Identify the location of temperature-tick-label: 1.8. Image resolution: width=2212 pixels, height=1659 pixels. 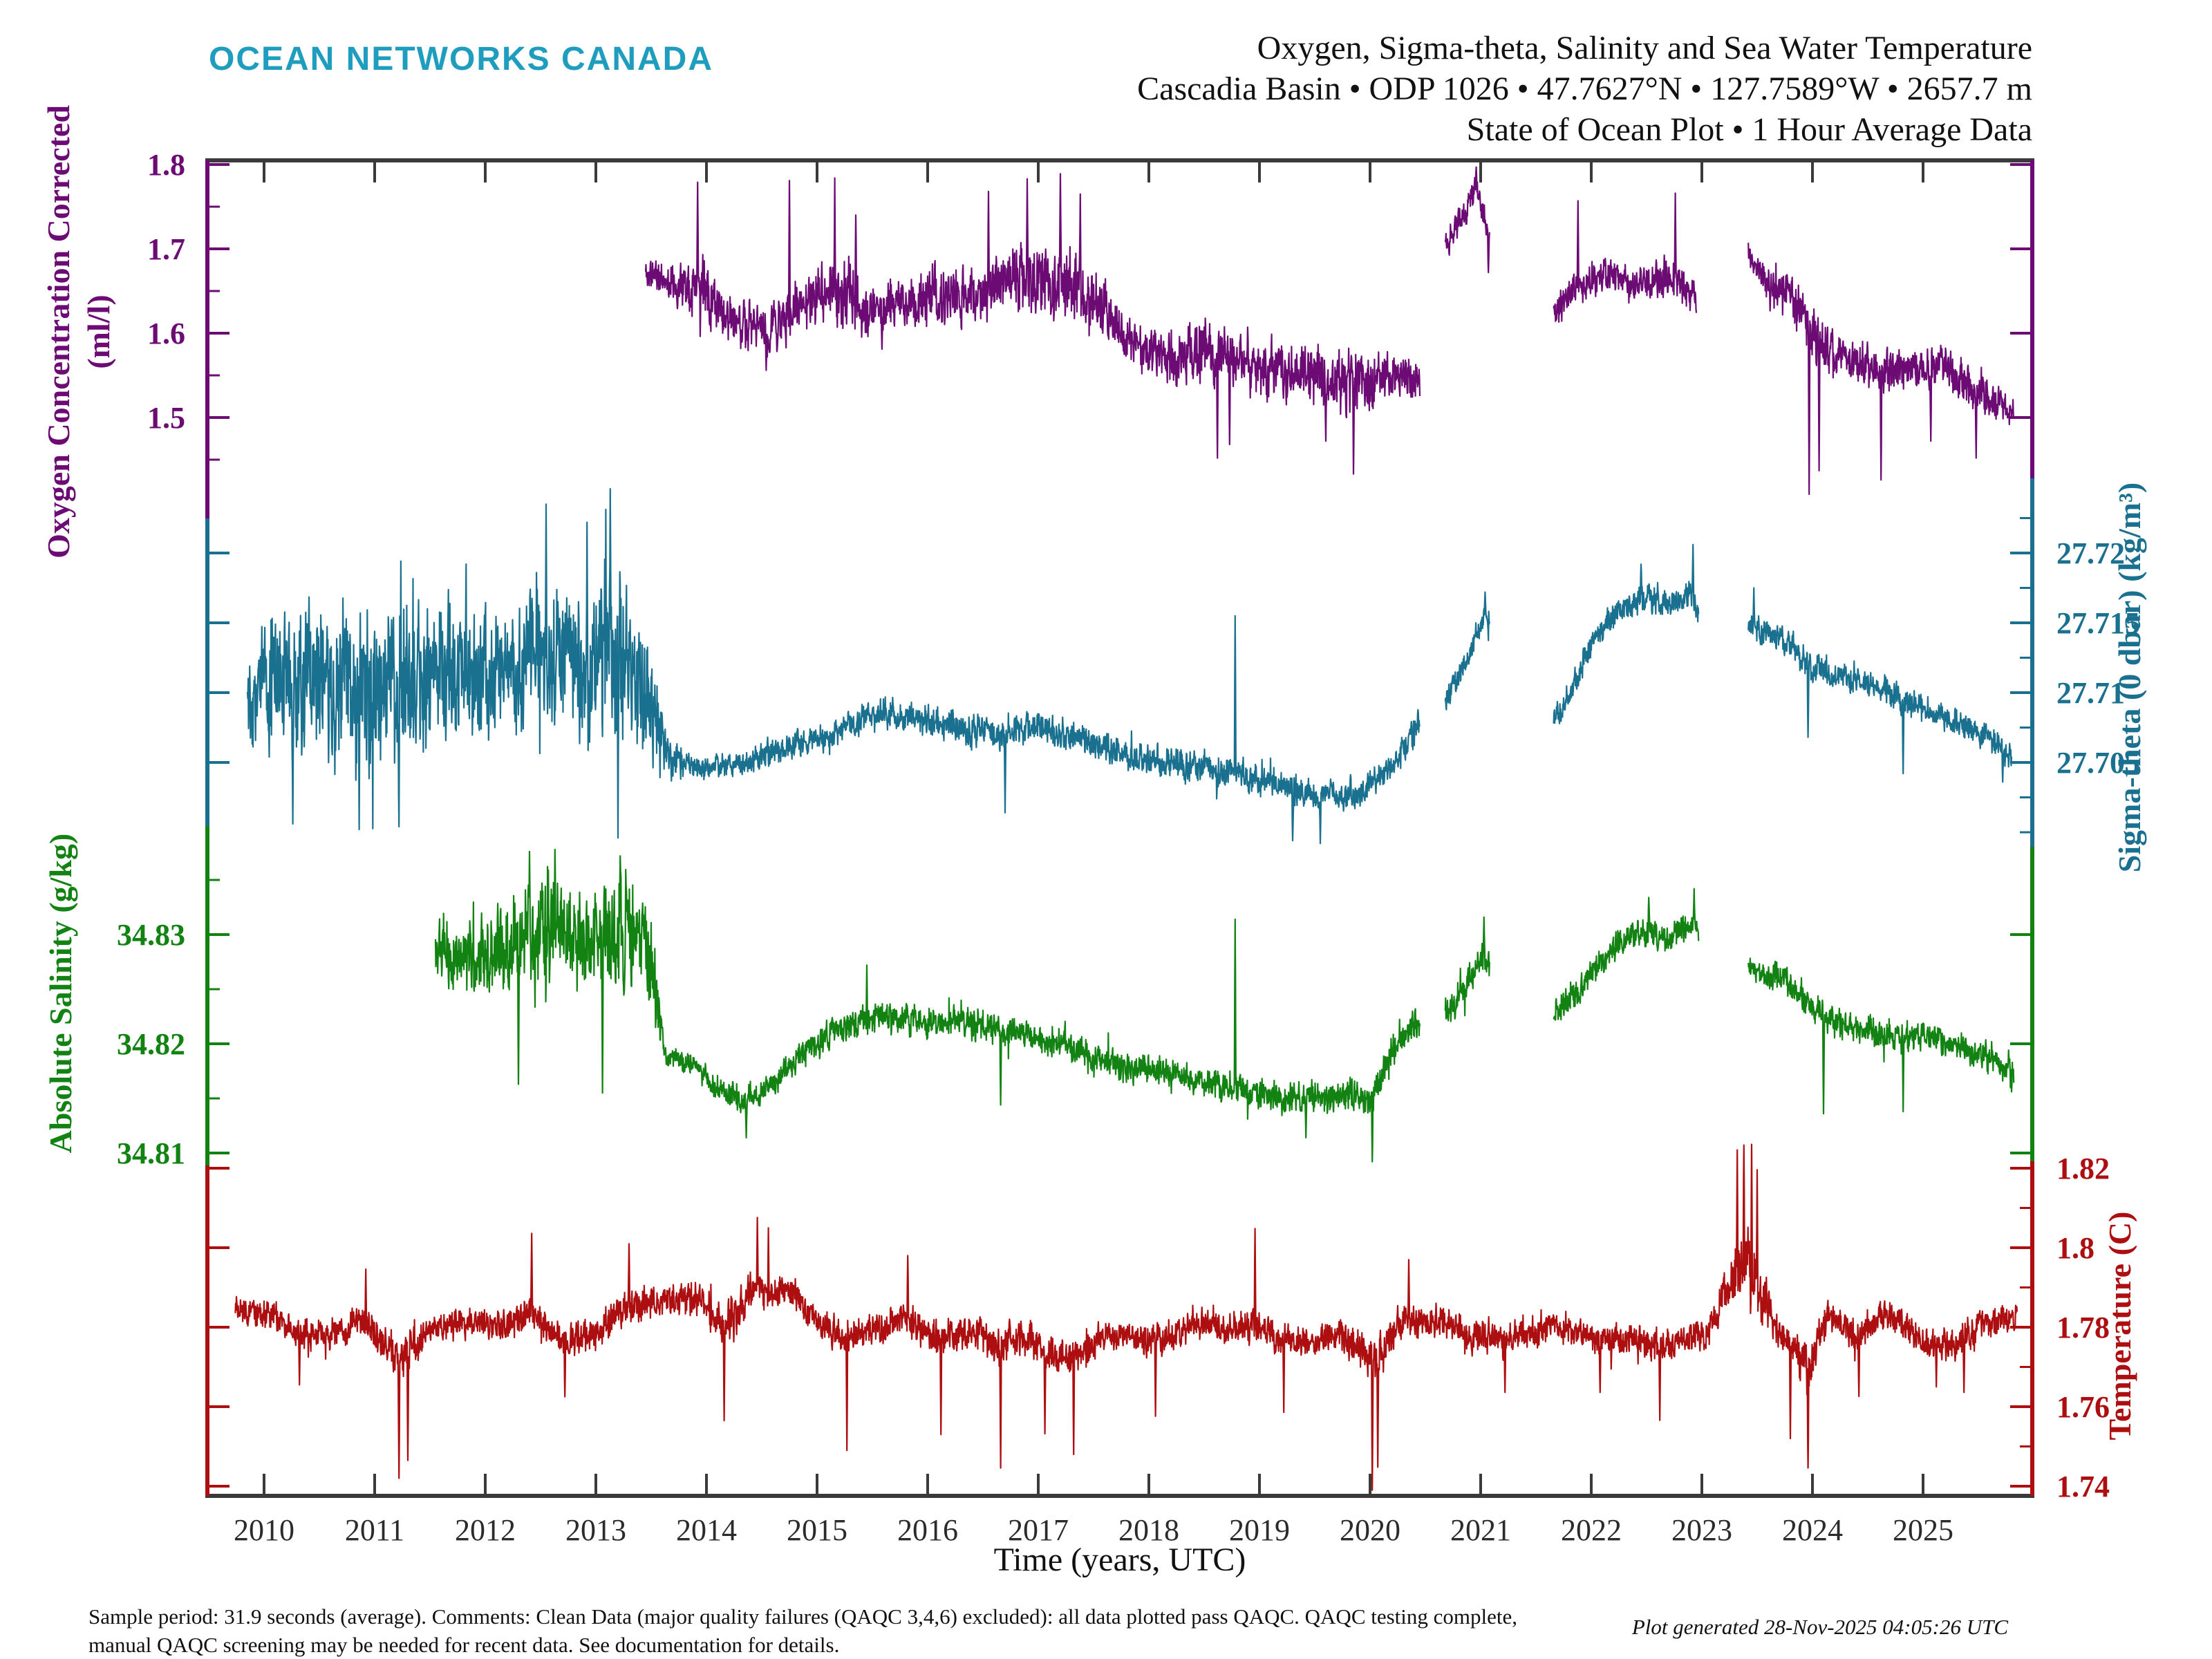
(2075, 1248).